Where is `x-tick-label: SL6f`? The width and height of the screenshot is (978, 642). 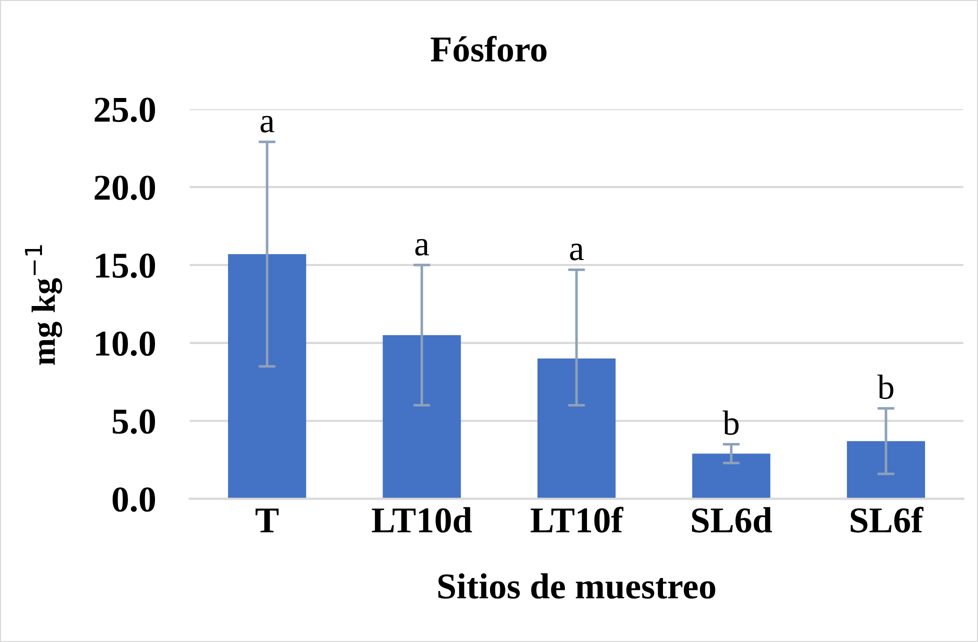
x-tick-label: SL6f is located at coordinates (887, 519).